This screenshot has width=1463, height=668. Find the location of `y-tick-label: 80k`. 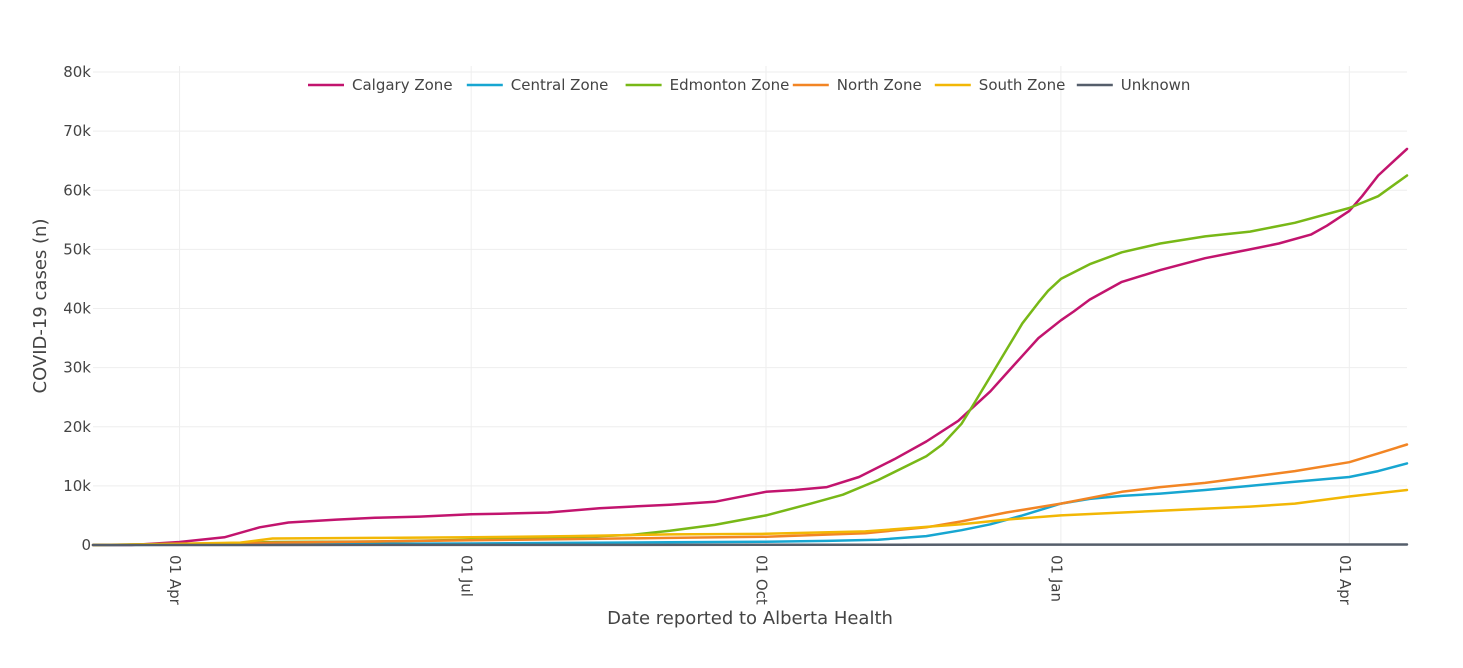

y-tick-label: 80k is located at coordinates (77, 72).